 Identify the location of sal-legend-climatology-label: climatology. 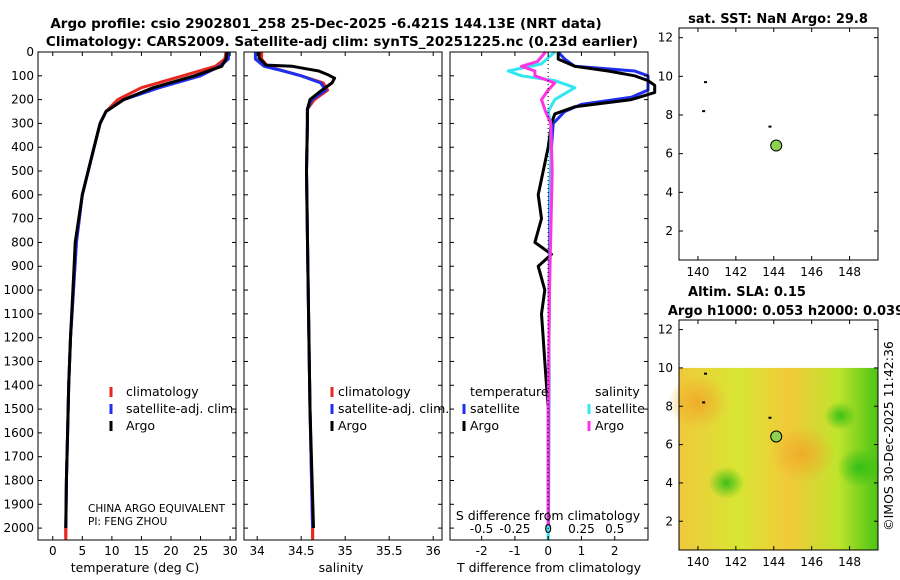
(374, 391).